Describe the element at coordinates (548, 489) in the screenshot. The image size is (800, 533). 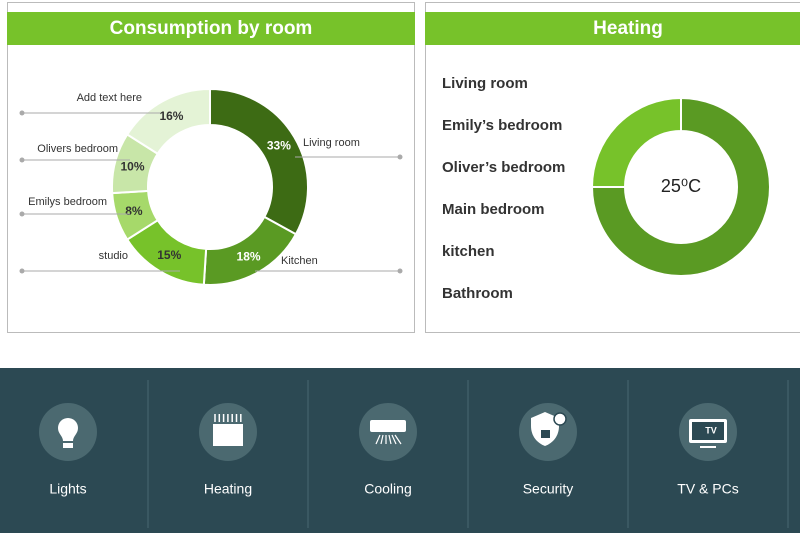
I see `nav-label: Security` at that location.